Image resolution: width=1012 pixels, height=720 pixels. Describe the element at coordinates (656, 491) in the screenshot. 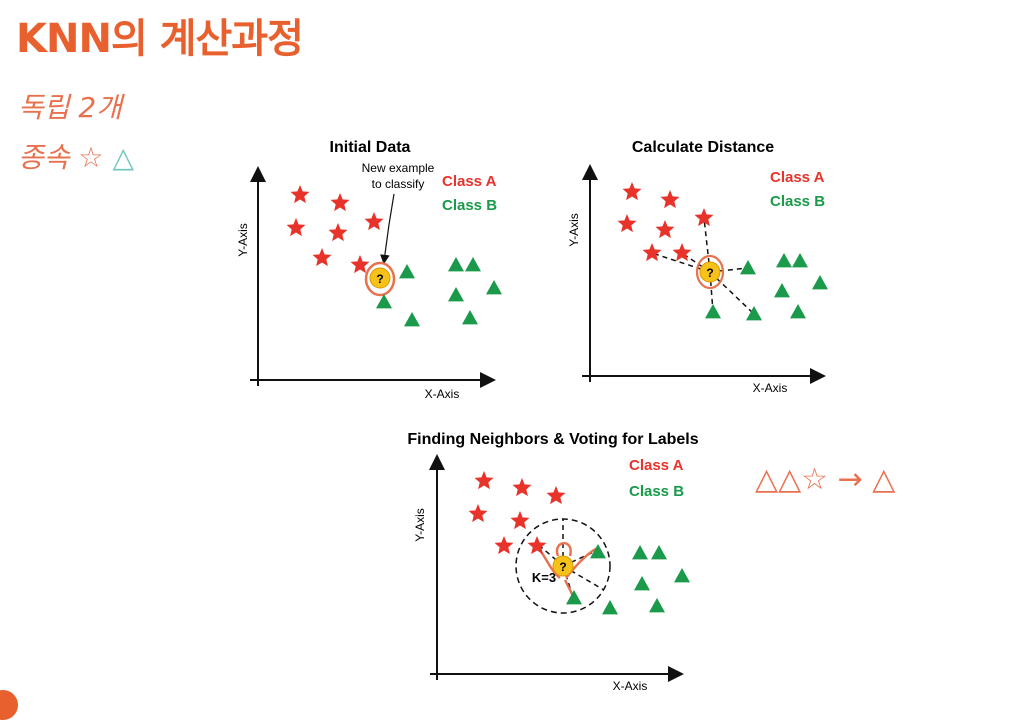

I see `panel-3-legend-class-b: Class B` at that location.